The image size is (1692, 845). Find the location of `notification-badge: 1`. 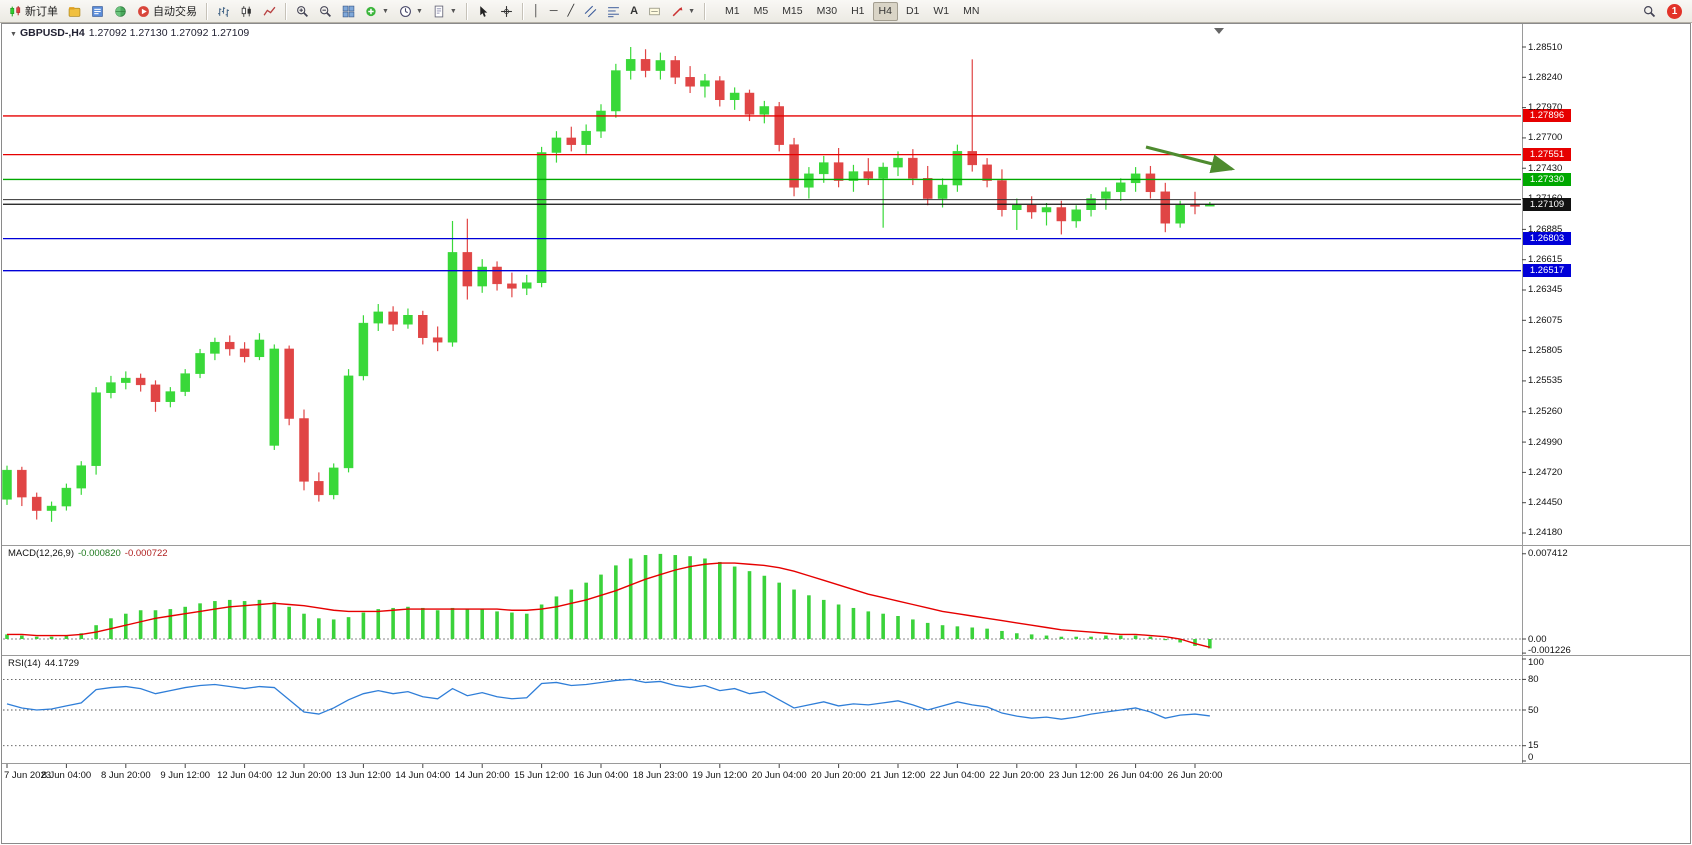

notification-badge: 1 is located at coordinates (1674, 11).